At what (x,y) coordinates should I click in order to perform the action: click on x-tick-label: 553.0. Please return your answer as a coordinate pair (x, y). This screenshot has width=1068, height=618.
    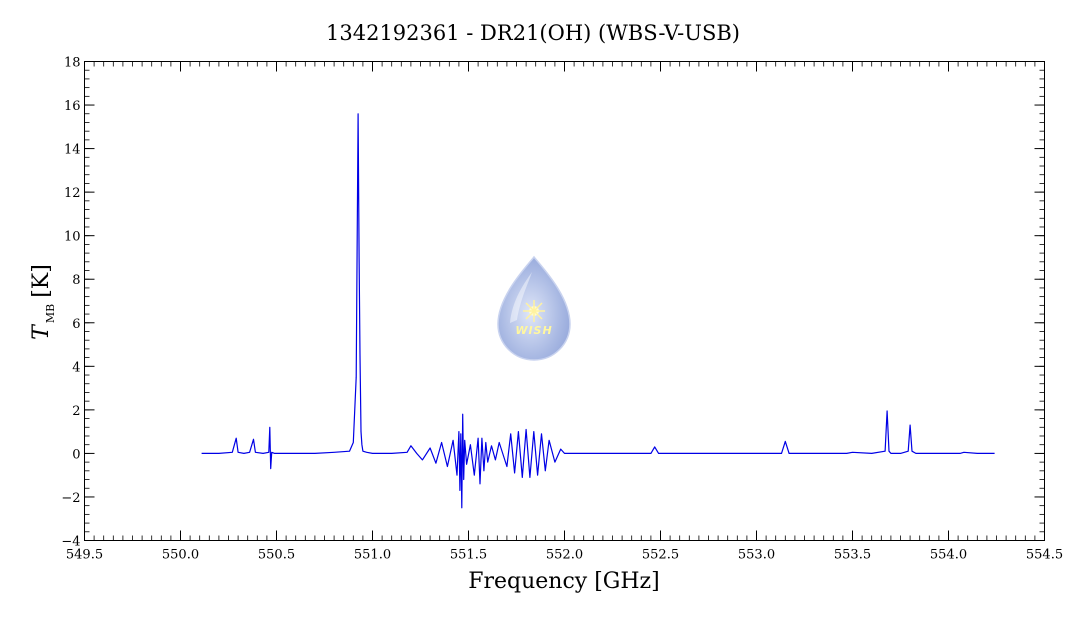
    Looking at the image, I should click on (756, 555).